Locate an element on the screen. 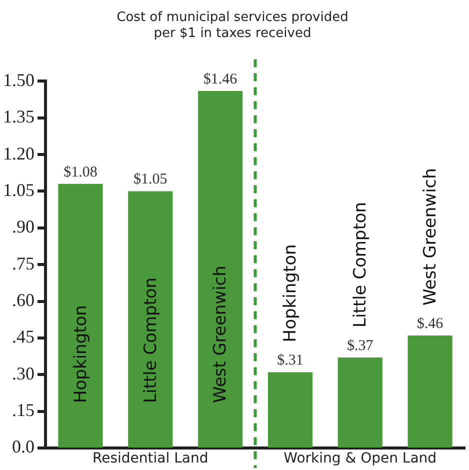  y-tick-label: .60 is located at coordinates (23, 300).